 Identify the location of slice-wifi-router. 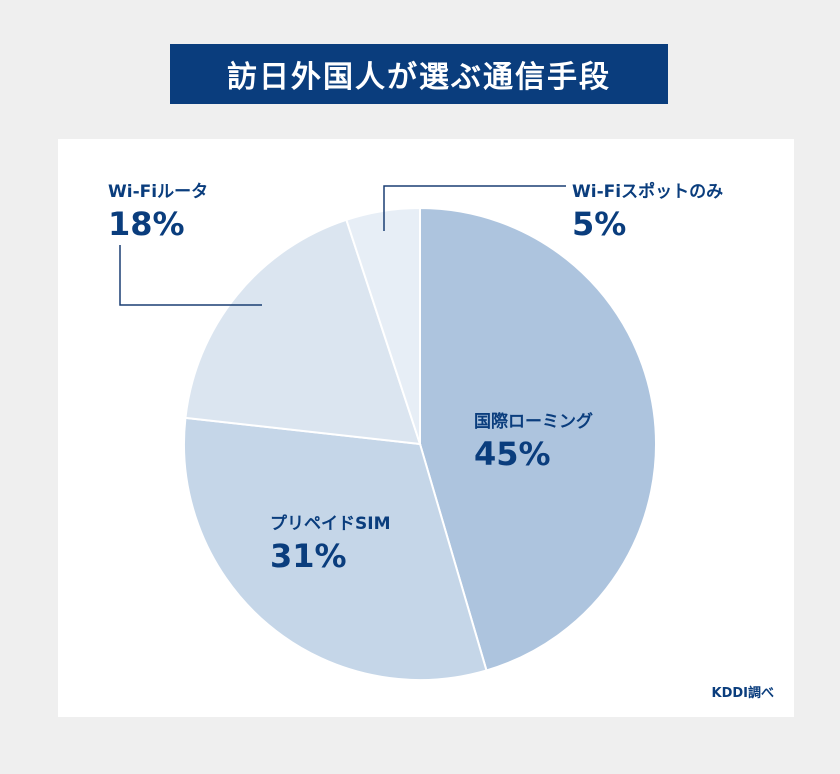
(303, 332).